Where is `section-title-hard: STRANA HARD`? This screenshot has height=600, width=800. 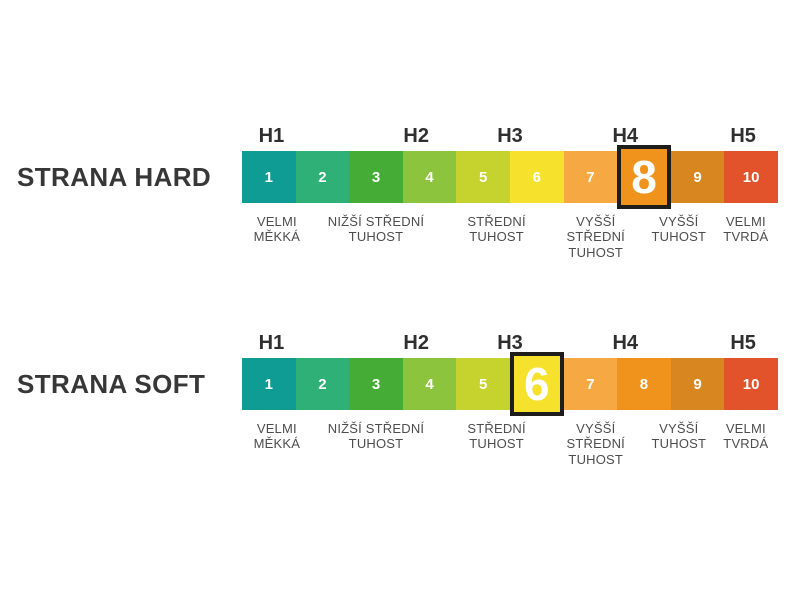 section-title-hard: STRANA HARD is located at coordinates (114, 176).